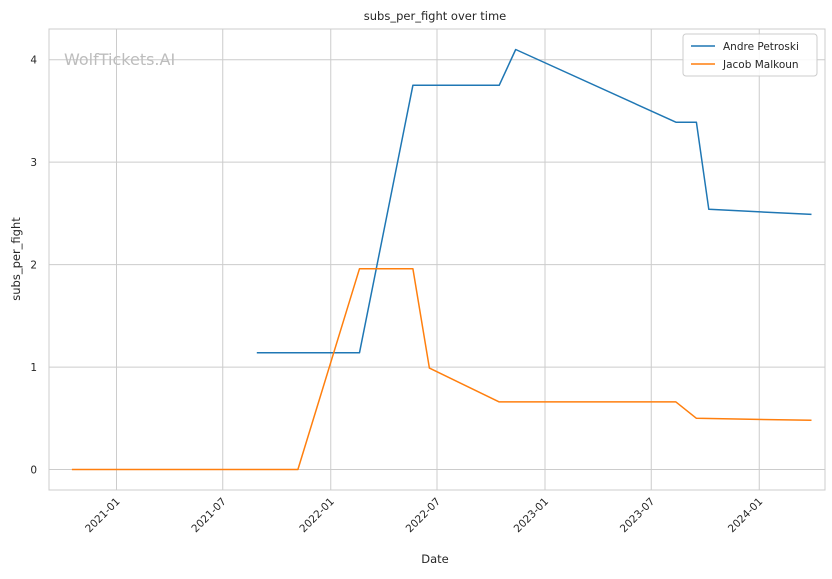 The height and width of the screenshot is (579, 832). Describe the element at coordinates (33, 163) in the screenshot. I see `y-tick-label: 3` at that location.